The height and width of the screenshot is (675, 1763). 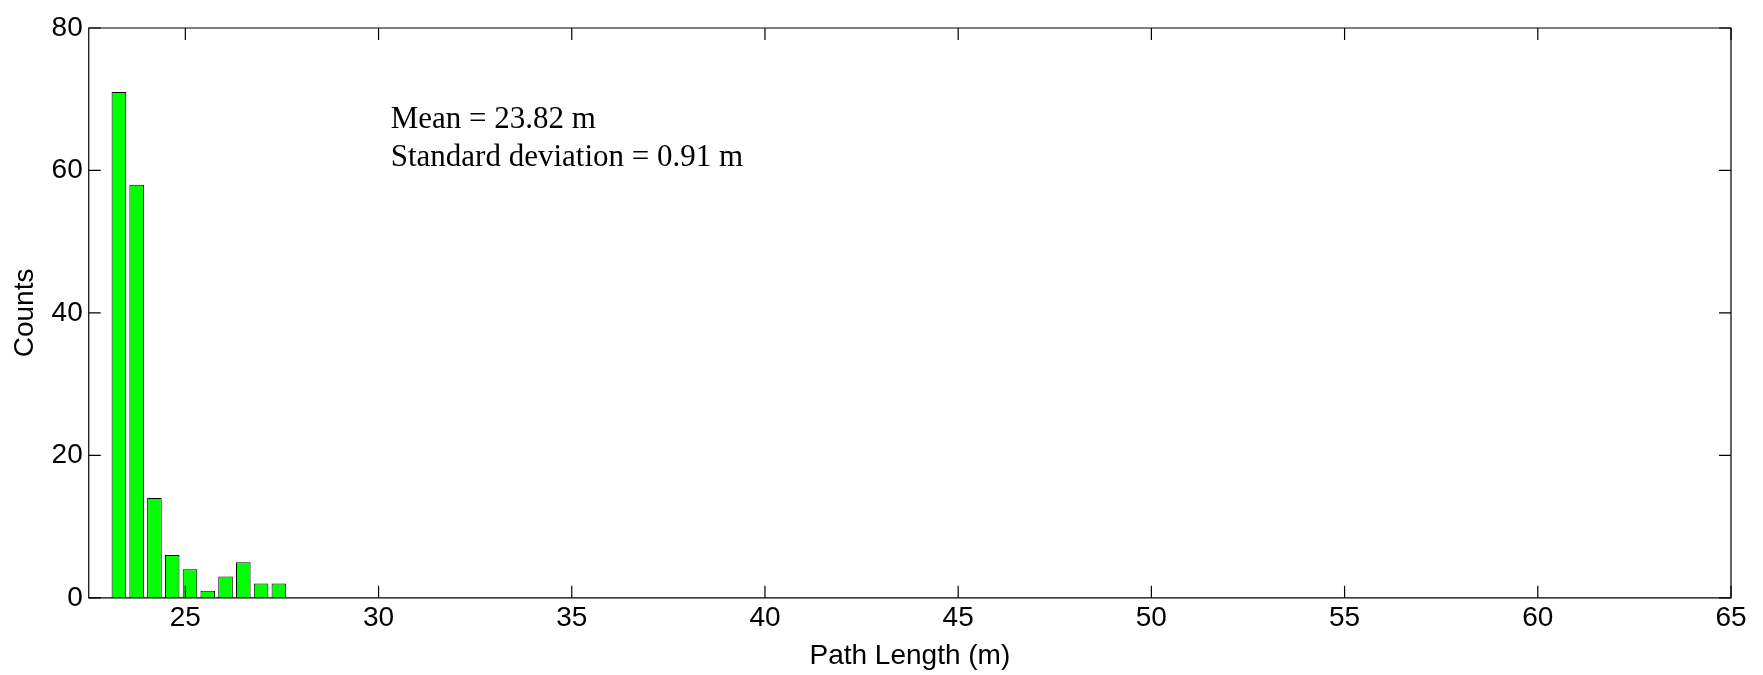 What do you see at coordinates (1538, 617) in the screenshot?
I see `x-tick-label: 60` at bounding box center [1538, 617].